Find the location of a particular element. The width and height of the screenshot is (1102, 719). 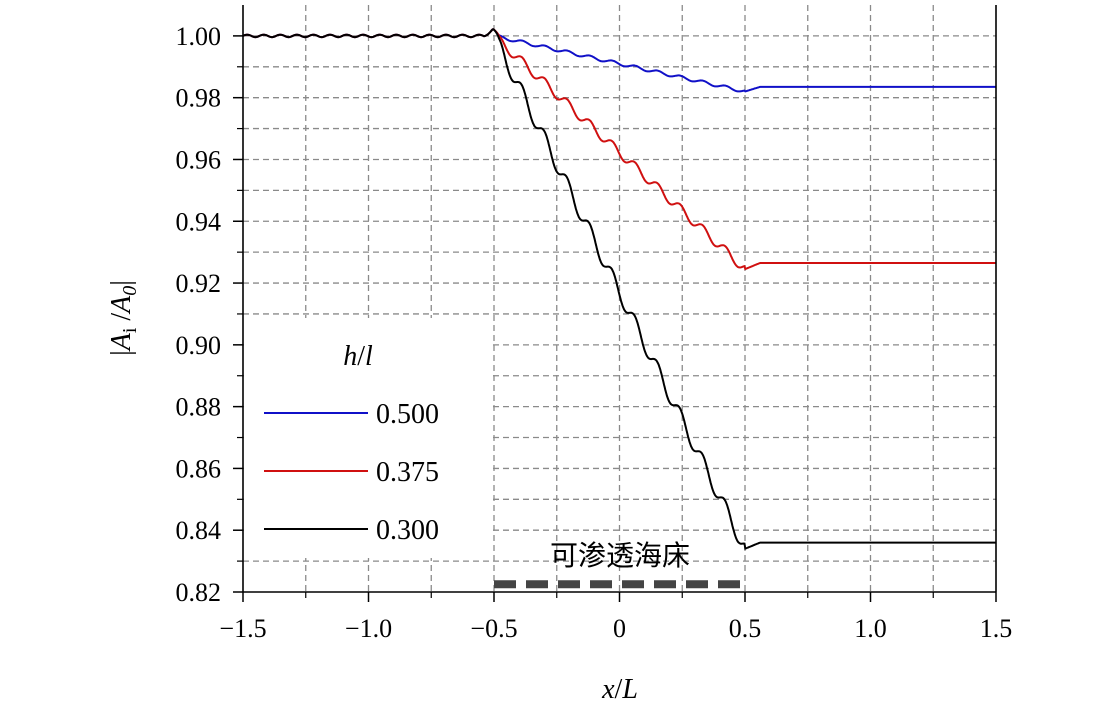

x-tick-label: 0 is located at coordinates (619, 628).